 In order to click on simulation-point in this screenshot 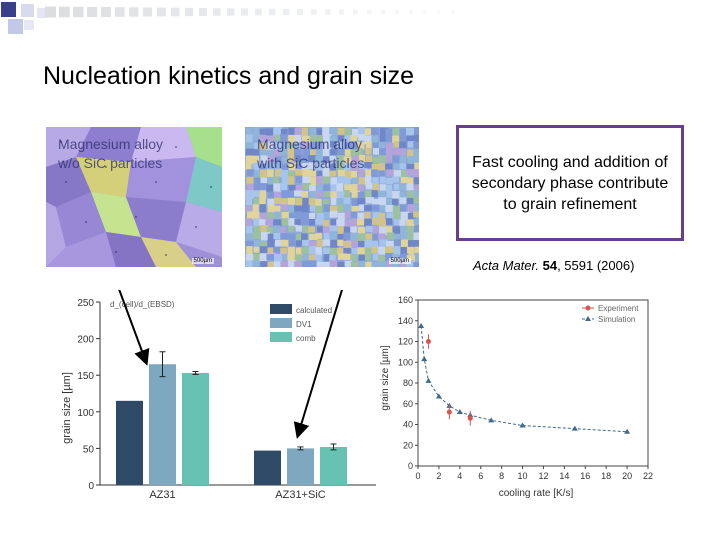, I will do `click(491, 420)`.